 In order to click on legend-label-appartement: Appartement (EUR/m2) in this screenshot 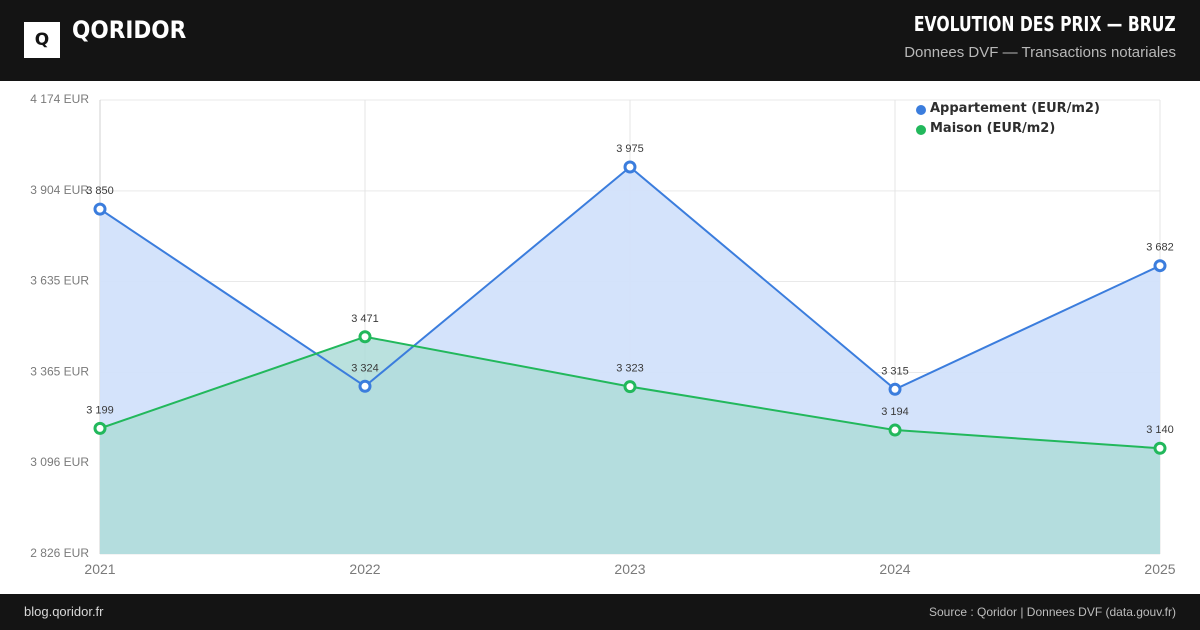, I will do `click(1015, 108)`.